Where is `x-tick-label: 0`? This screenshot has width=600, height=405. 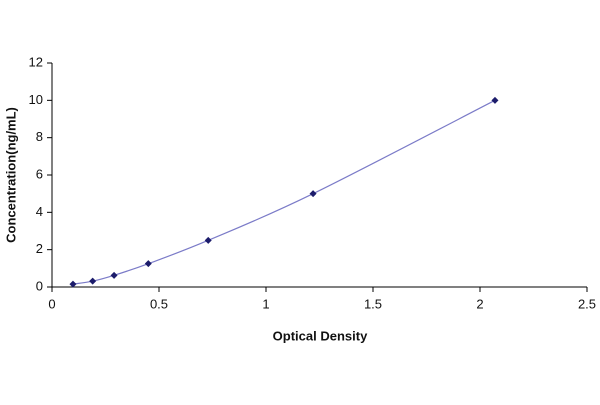
x-tick-label: 0 is located at coordinates (51, 303).